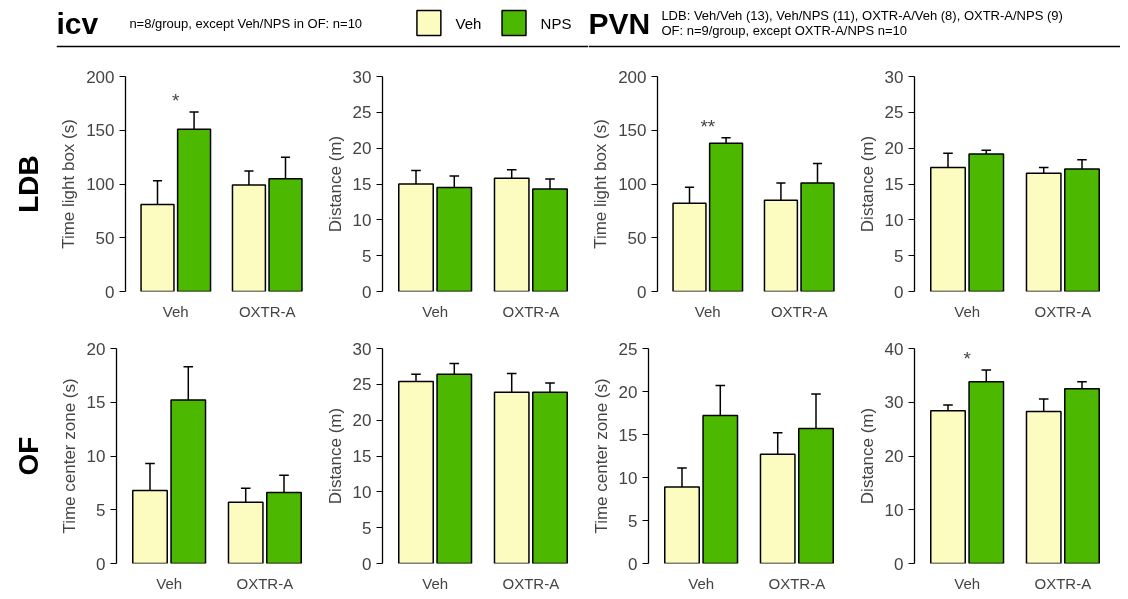 Image resolution: width=1128 pixels, height=599 pixels. What do you see at coordinates (894, 349) in the screenshot?
I see `y-tick-label: 40` at bounding box center [894, 349].